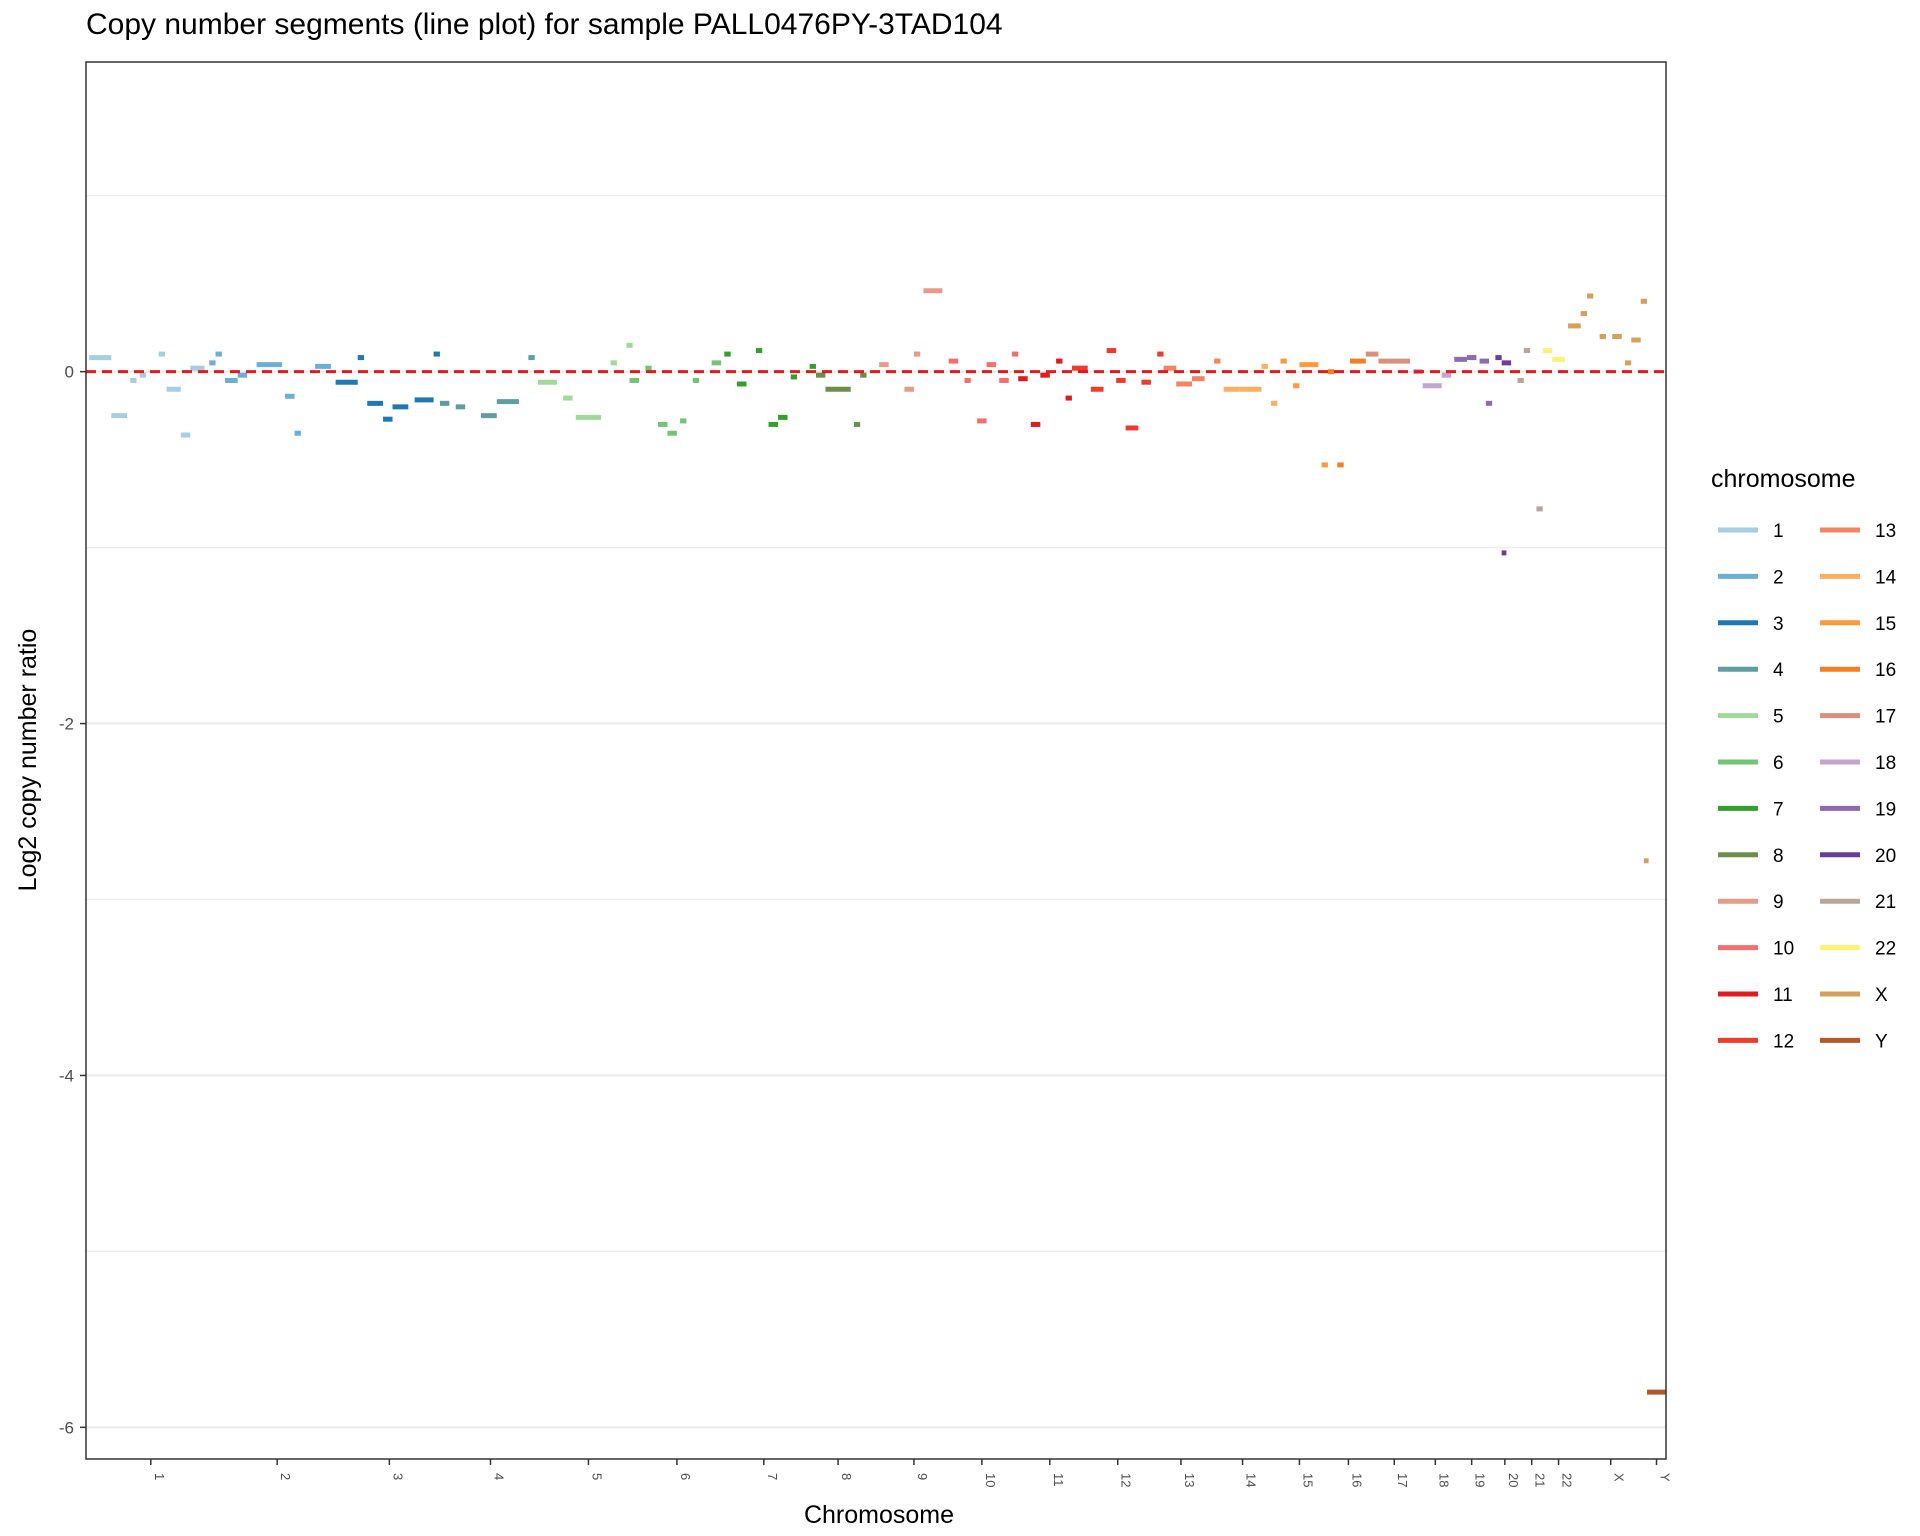 This screenshot has width=1920, height=1536. I want to click on legend-item-20: 20, so click(1858, 856).